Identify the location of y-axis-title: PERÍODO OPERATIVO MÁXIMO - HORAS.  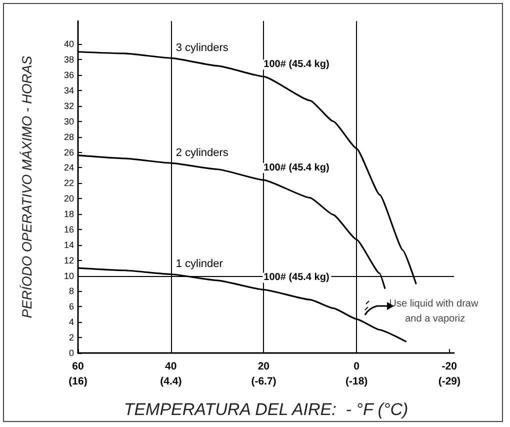
(27, 187).